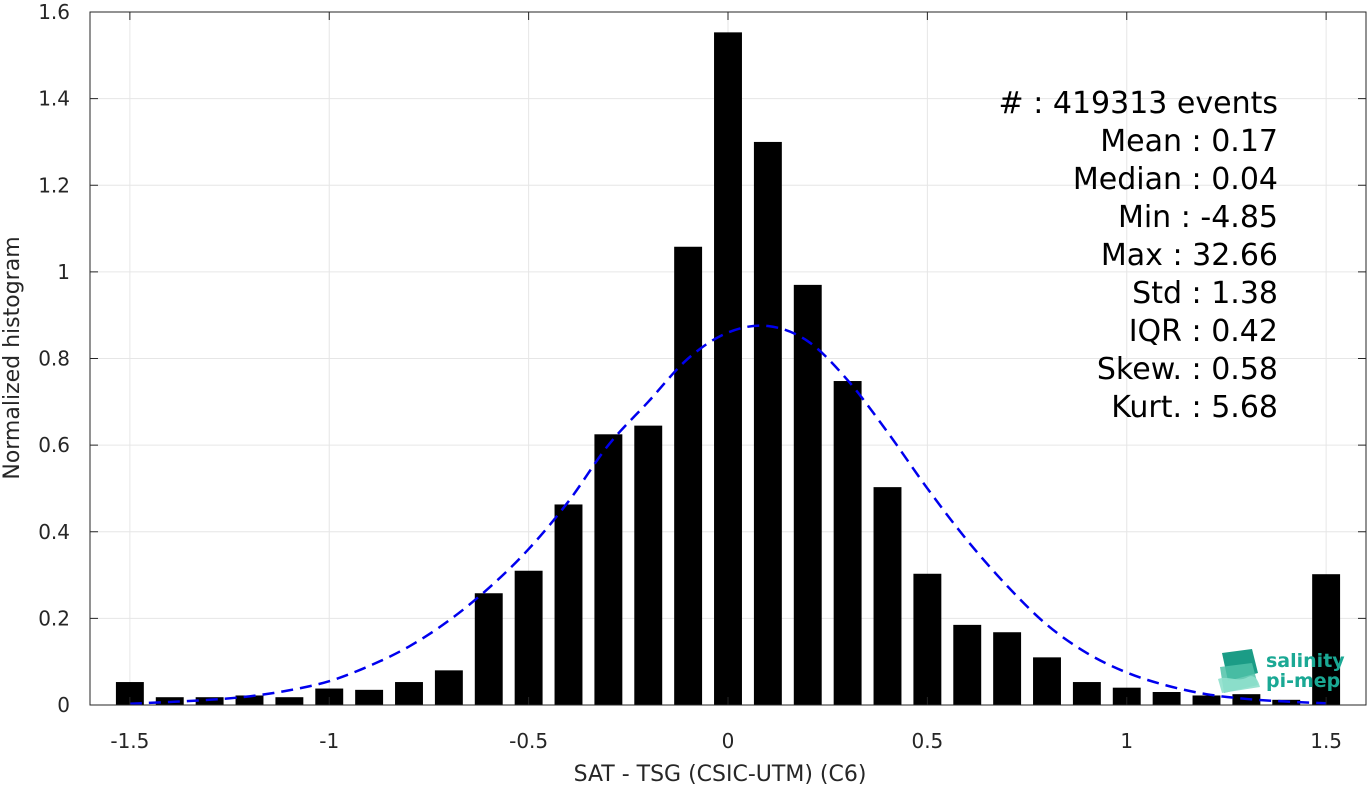 This screenshot has width=1367, height=785. I want to click on y-tick-label: 1.4, so click(54, 99).